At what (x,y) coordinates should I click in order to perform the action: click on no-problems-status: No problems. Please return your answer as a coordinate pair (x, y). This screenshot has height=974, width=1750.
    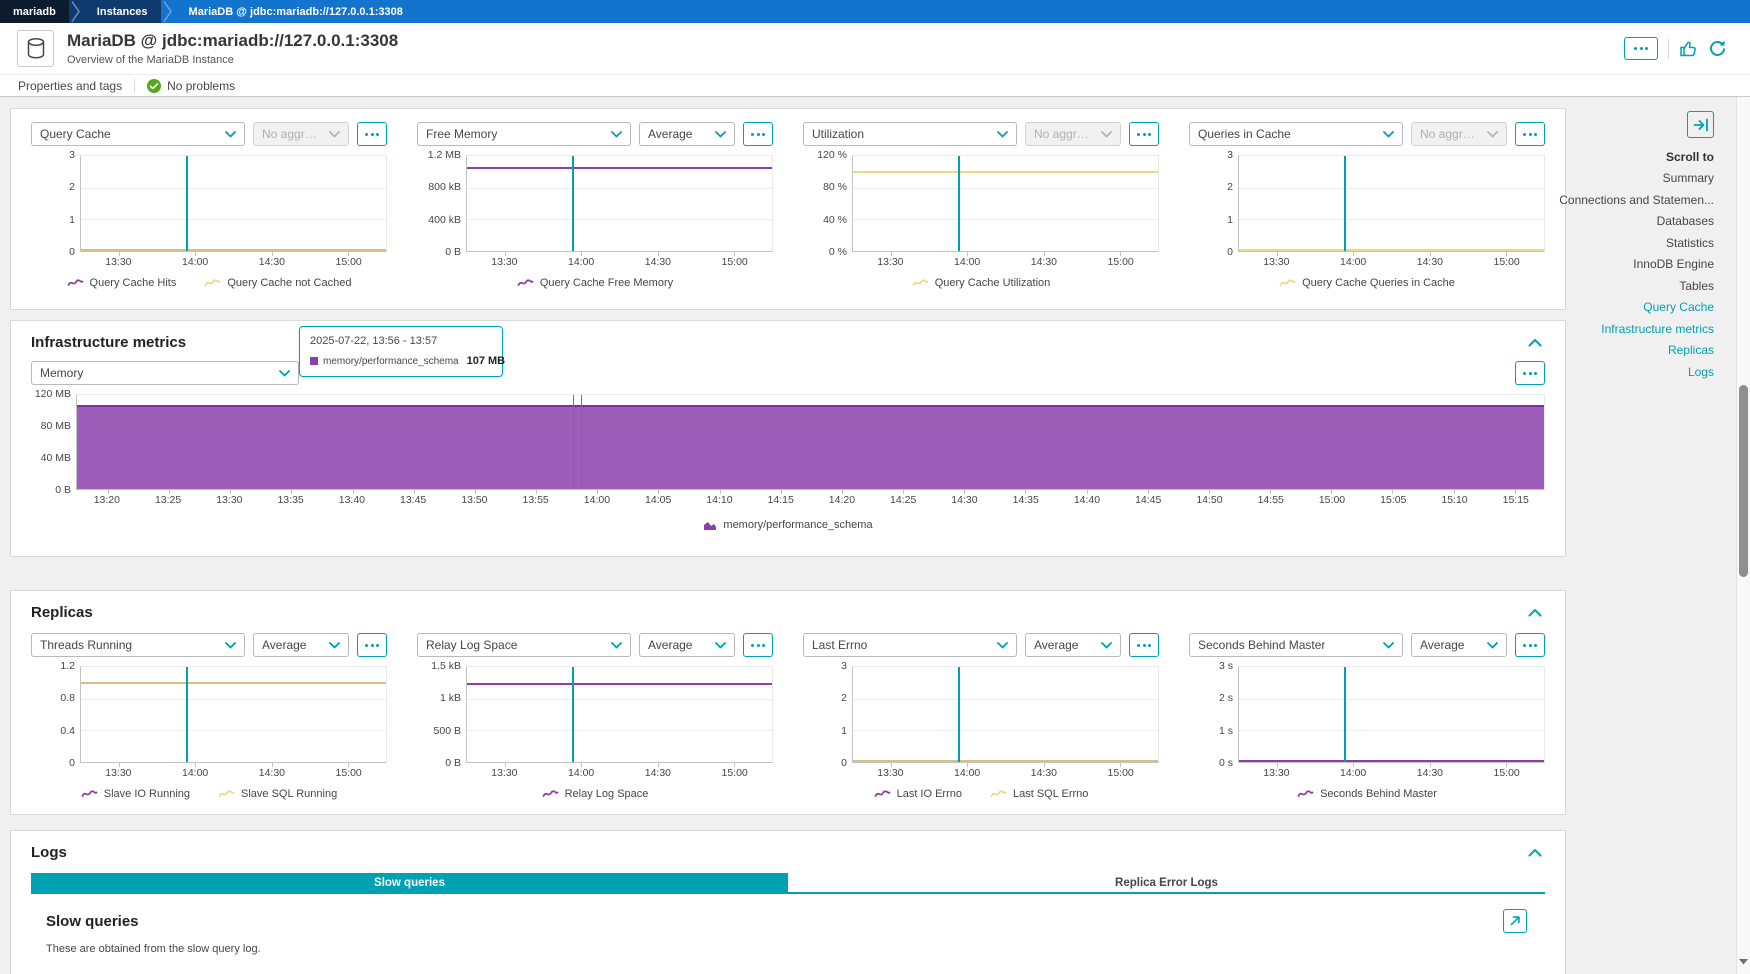
    Looking at the image, I should click on (191, 85).